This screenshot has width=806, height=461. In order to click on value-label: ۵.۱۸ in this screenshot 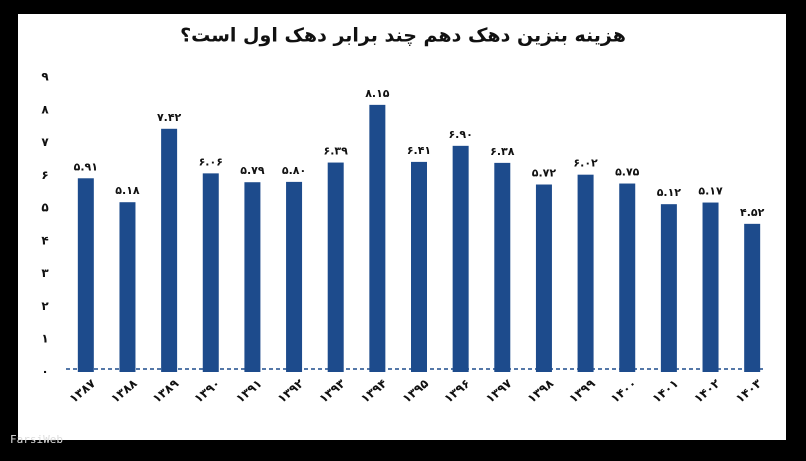, I will do `click(127, 190)`.